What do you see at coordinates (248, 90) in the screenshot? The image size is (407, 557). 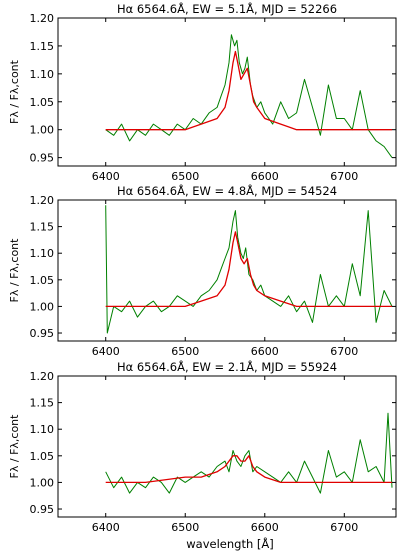 I see `panel-1-model-line` at bounding box center [248, 90].